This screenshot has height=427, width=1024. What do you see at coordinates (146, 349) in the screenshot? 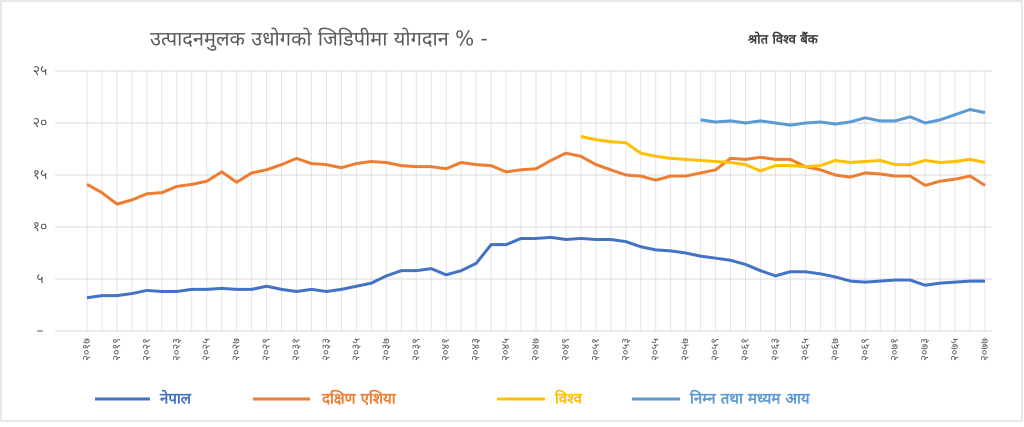
I see `x-tick-label: २०२१` at bounding box center [146, 349].